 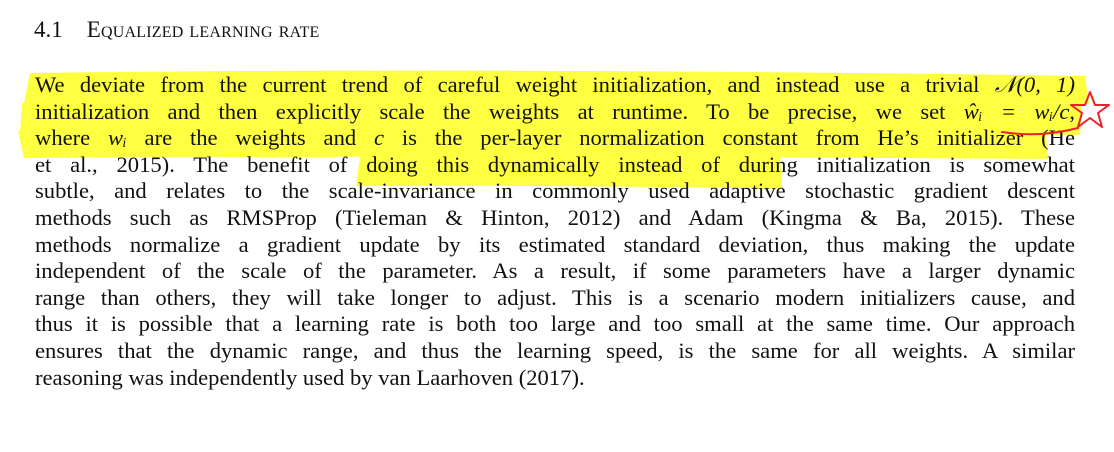 What do you see at coordinates (203, 29) in the screenshot?
I see `section-title: Equalized learning rate` at bounding box center [203, 29].